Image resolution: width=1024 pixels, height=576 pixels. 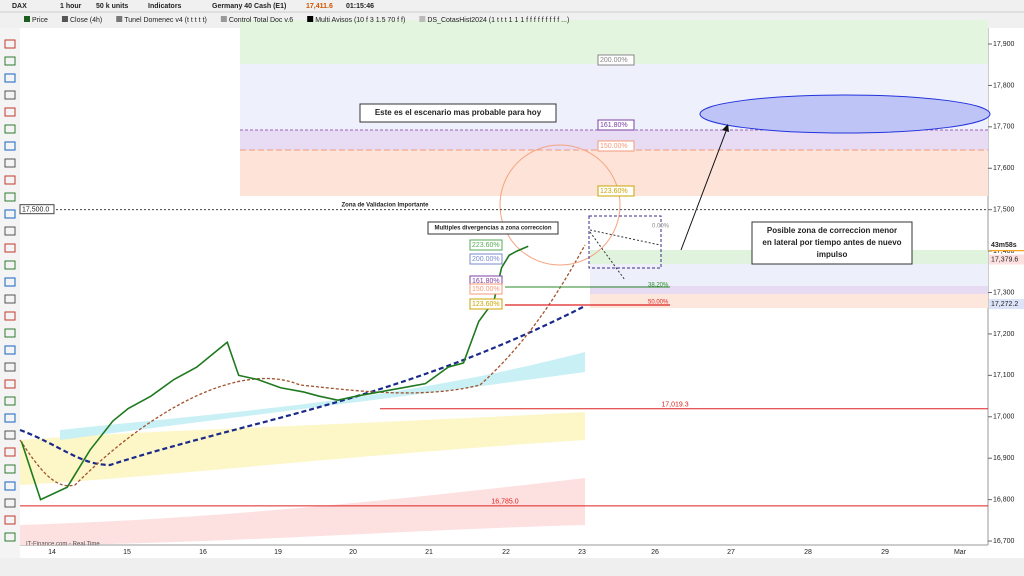 I want to click on indicator-label: Close (4h), so click(x=86, y=20).